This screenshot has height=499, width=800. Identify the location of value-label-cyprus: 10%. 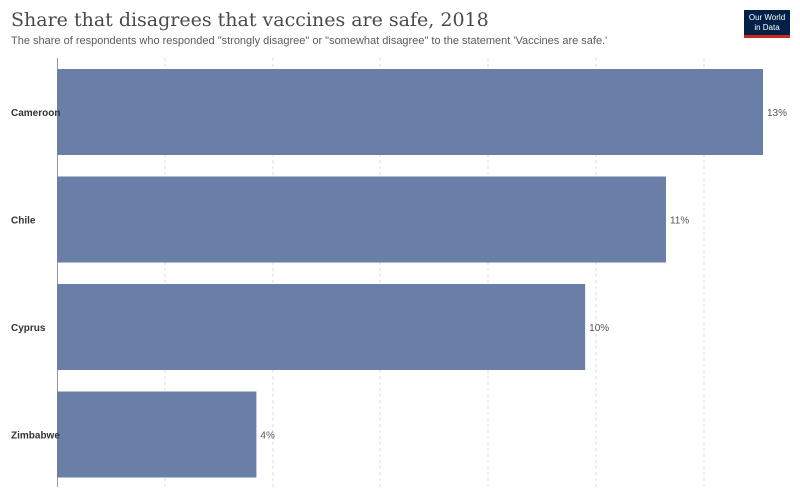
(599, 328).